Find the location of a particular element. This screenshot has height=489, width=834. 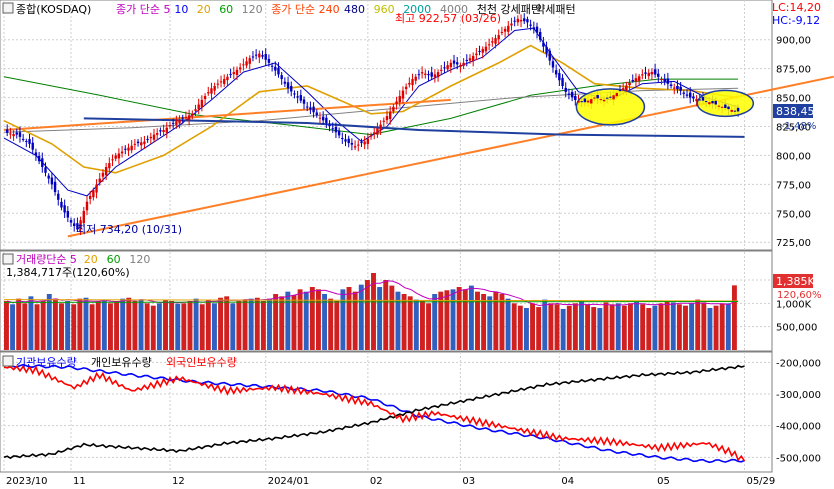

holdings-settings-icon is located at coordinates (8, 361).